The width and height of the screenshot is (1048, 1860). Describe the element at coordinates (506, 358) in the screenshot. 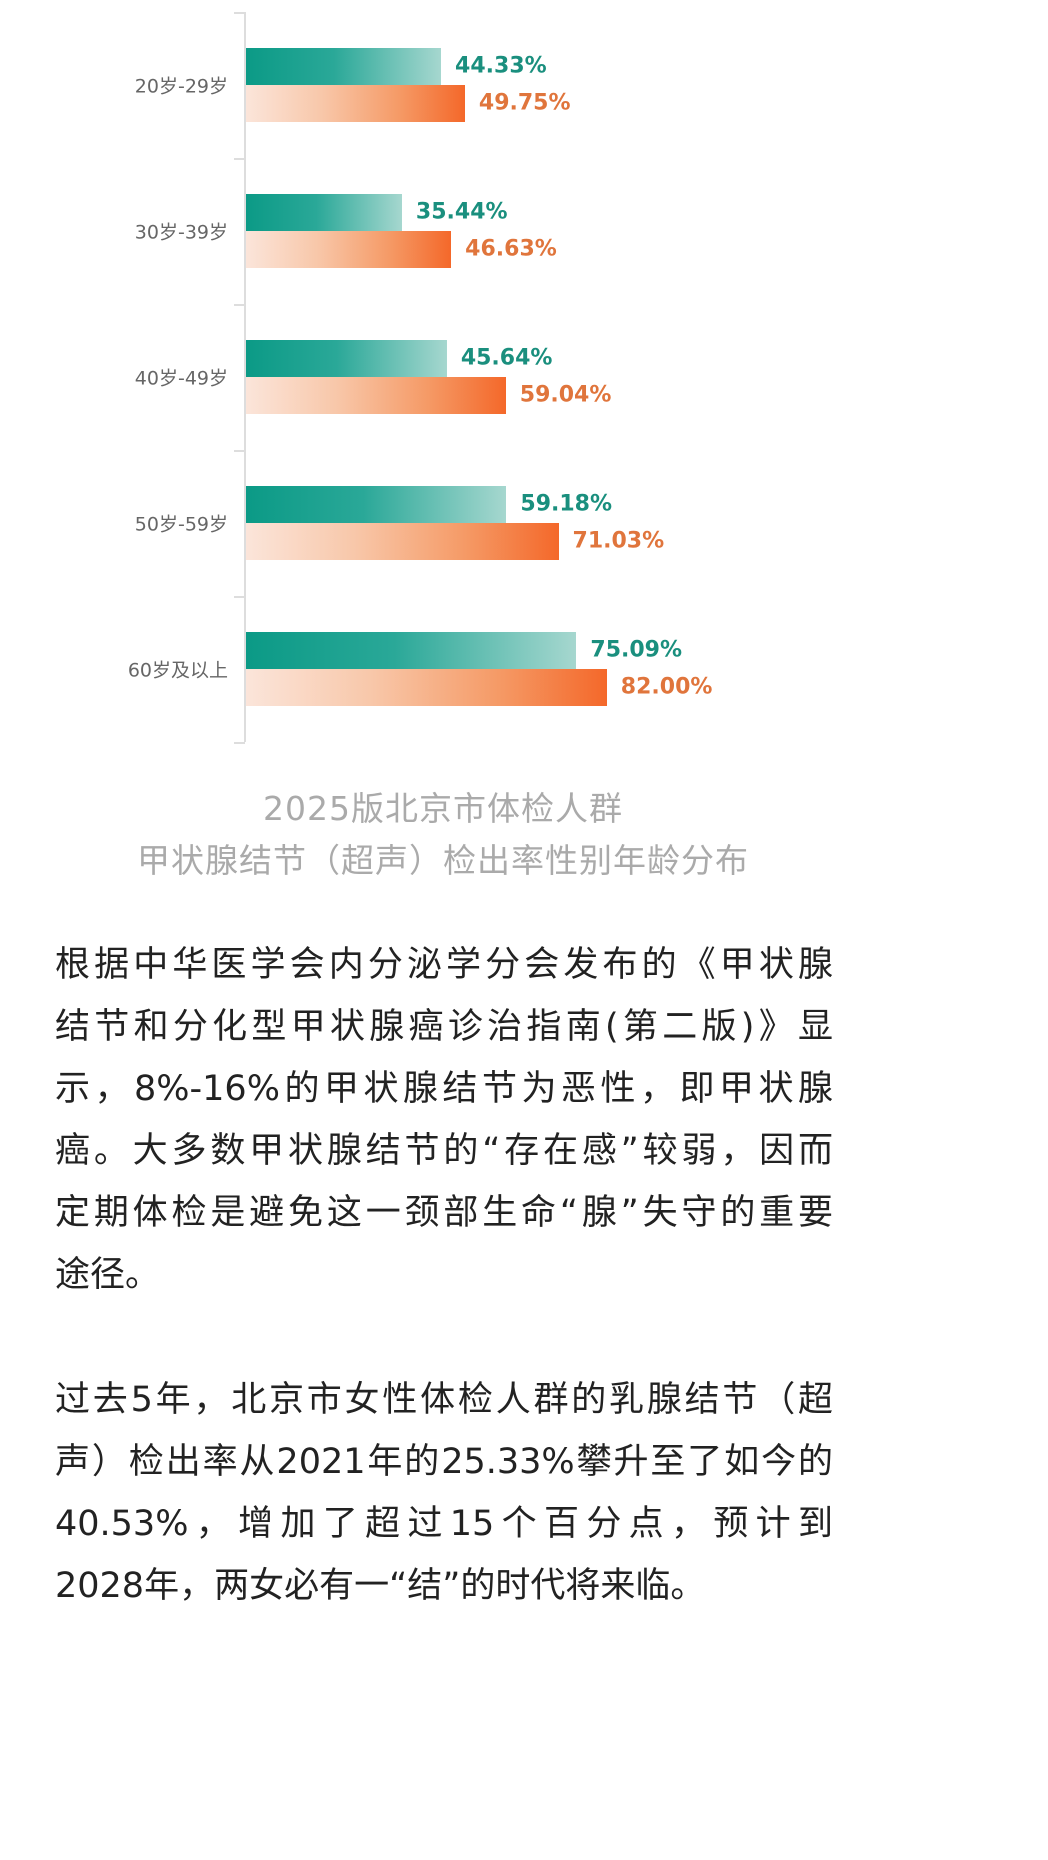

I see `data-label-teal: 45.64%` at that location.